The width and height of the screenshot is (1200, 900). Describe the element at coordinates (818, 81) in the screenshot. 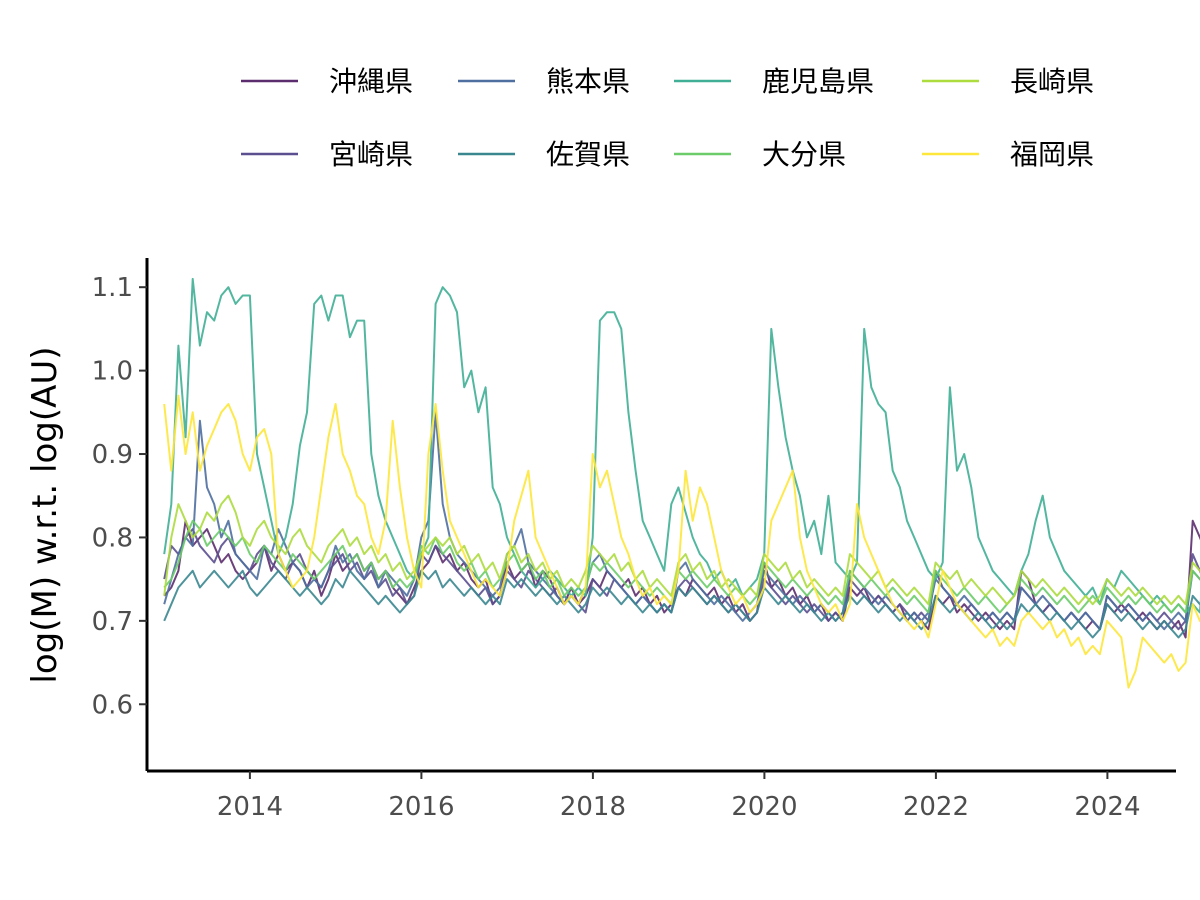

I see `legend-label-4: 鹿児島県` at that location.